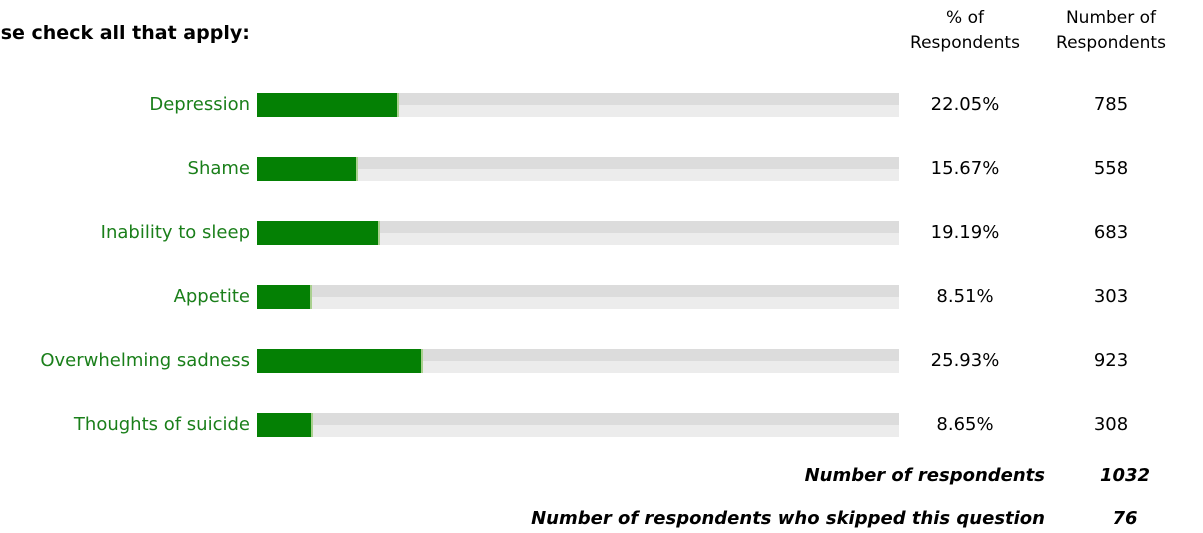 The width and height of the screenshot is (1203, 533). Describe the element at coordinates (965, 31) in the screenshot. I see `pct-column-header: % of Respondents` at that location.